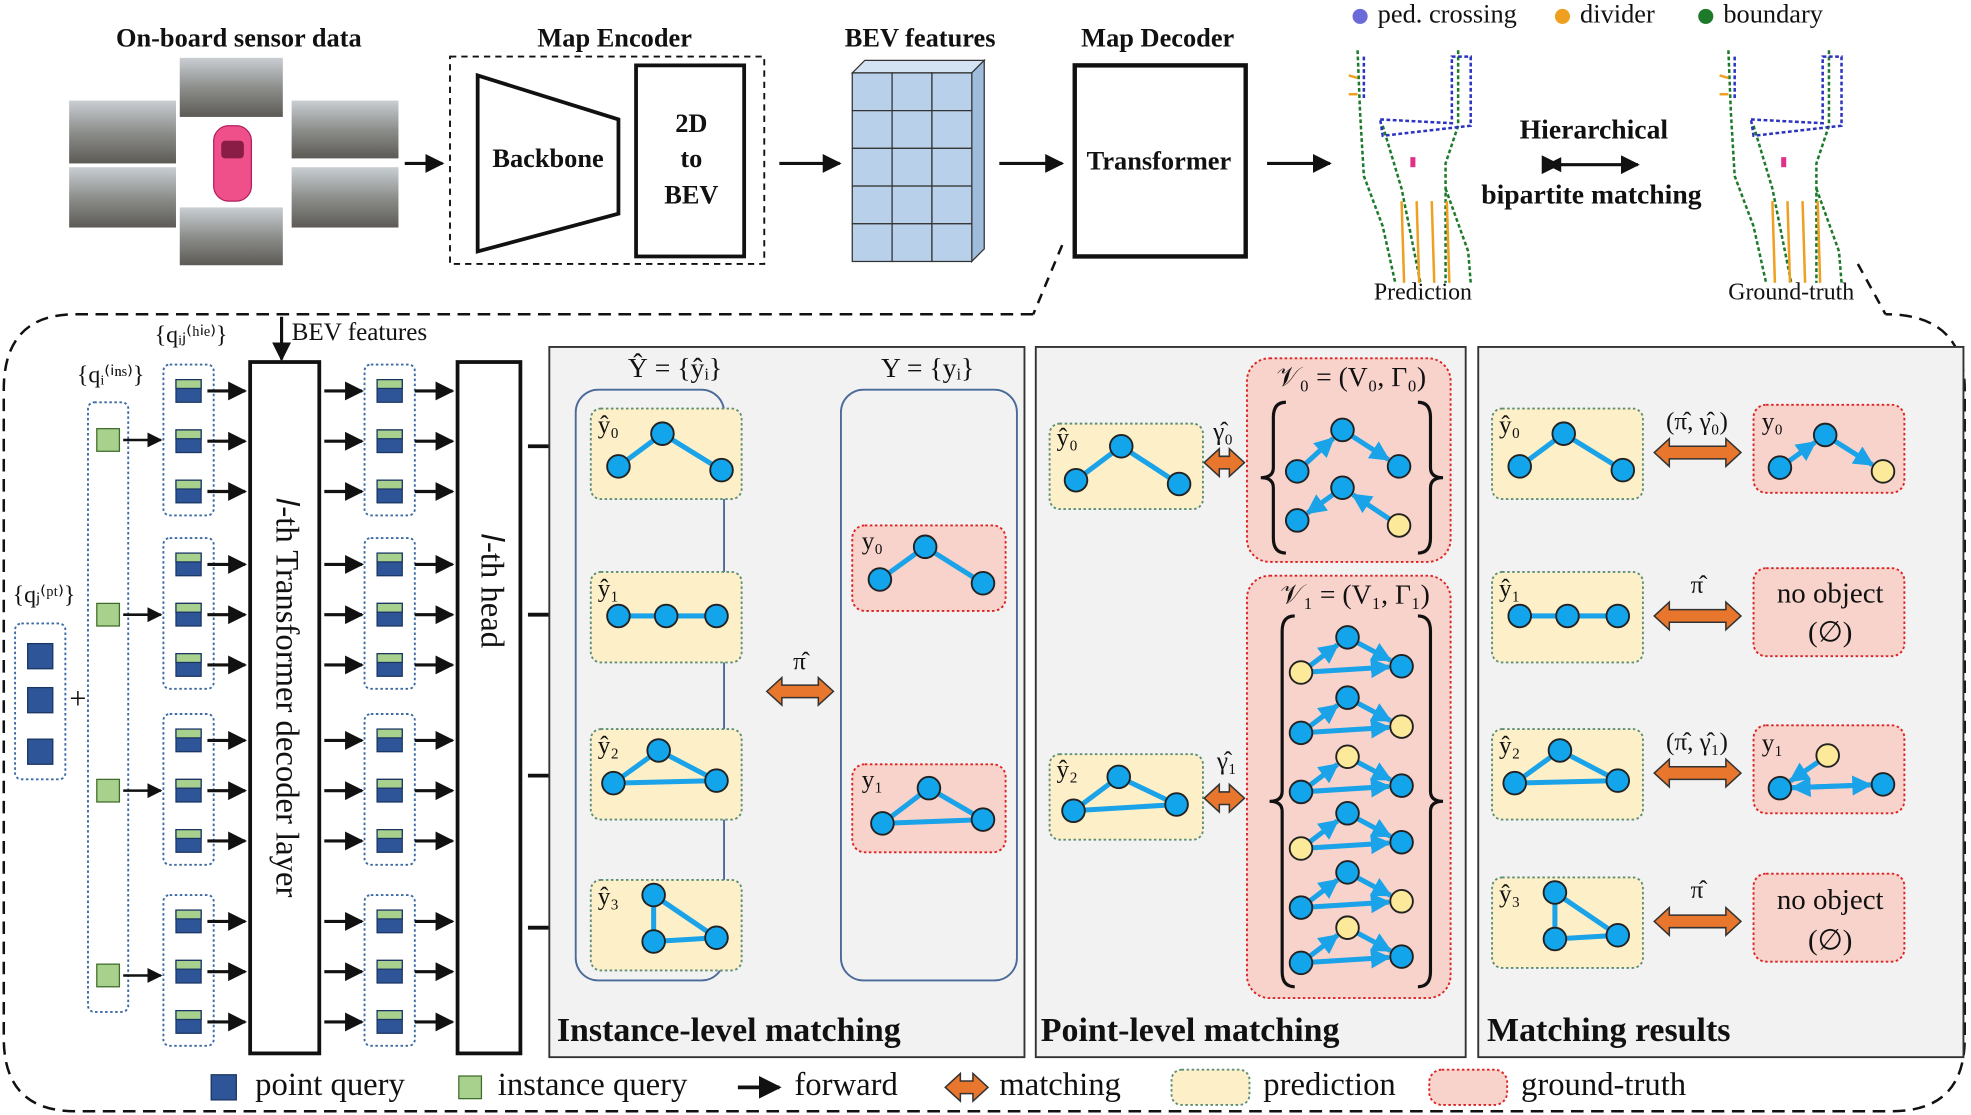 The width and height of the screenshot is (1971, 1115). What do you see at coordinates (1190, 1030) in the screenshot?
I see `panel-title: Point-level matching` at bounding box center [1190, 1030].